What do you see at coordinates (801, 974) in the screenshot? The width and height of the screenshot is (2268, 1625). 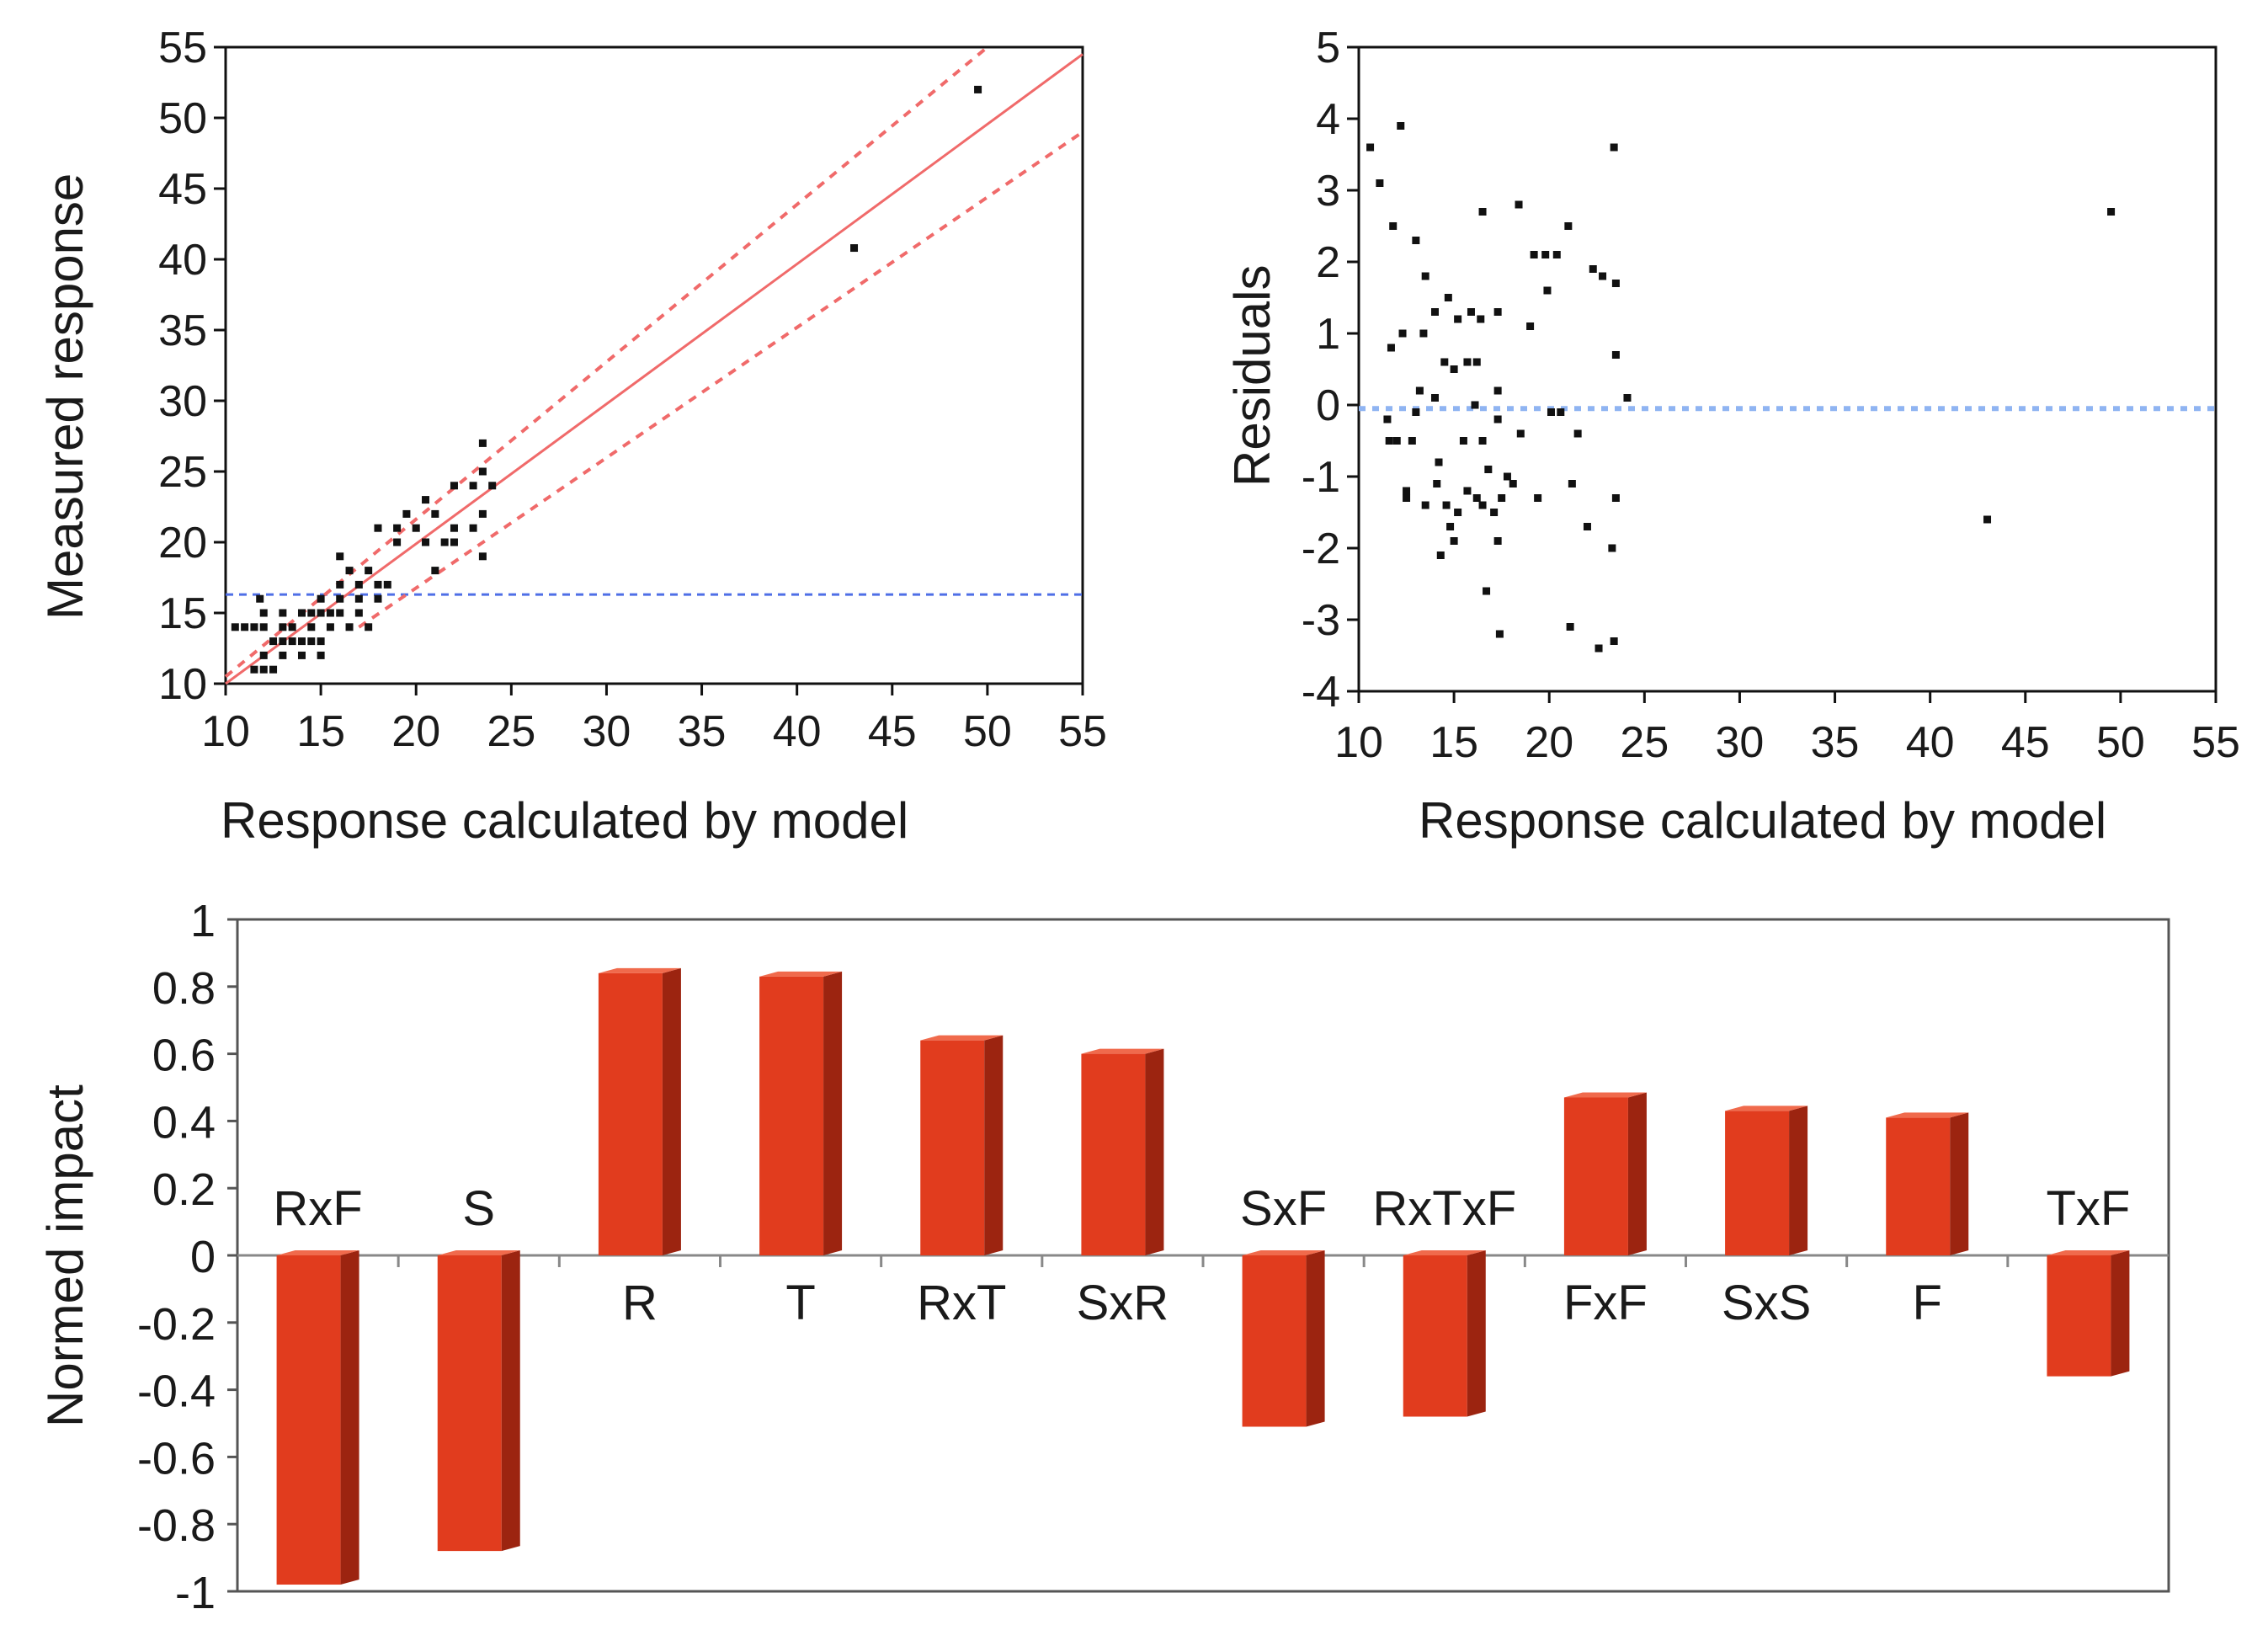 I see `bar-top-T` at bounding box center [801, 974].